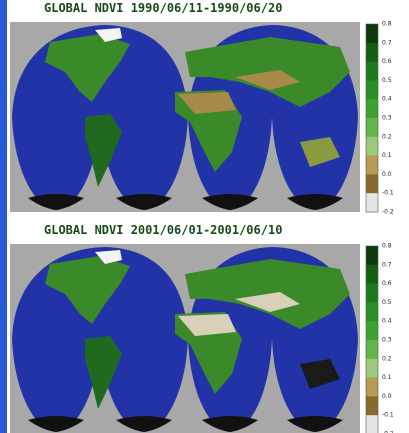 The width and height of the screenshot is (409, 433). Describe the element at coordinates (163, 230) in the screenshot. I see `panel-title: GLOBAL NDVI 2001/06/01-2001/06/10` at that location.